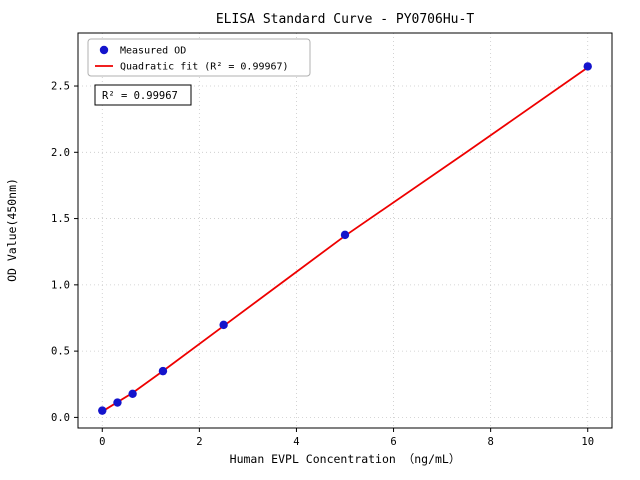 The height and width of the screenshot is (480, 640). I want to click on x-tick-label: 0, so click(102, 442).